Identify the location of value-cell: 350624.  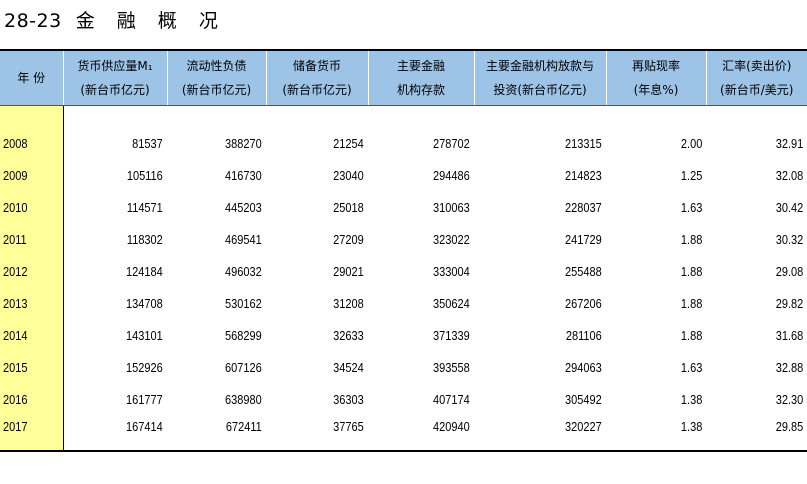
(421, 304).